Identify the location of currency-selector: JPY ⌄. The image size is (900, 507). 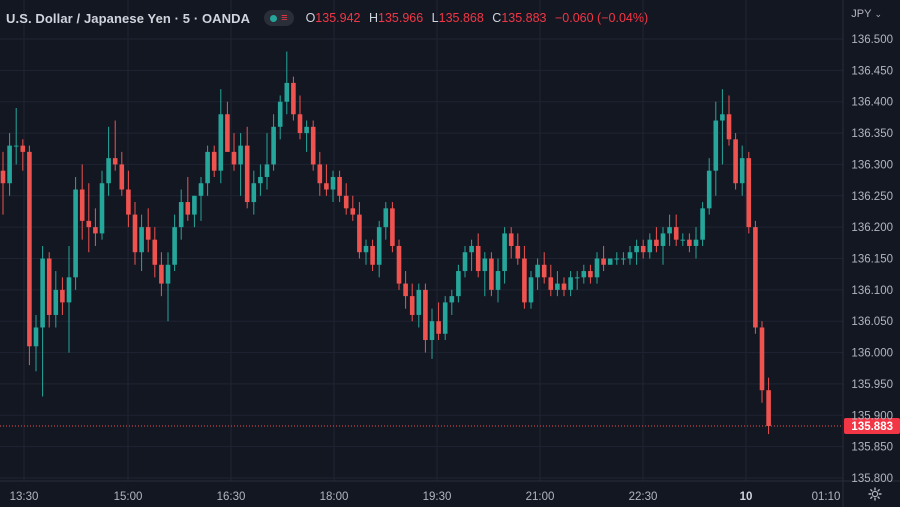
(866, 14).